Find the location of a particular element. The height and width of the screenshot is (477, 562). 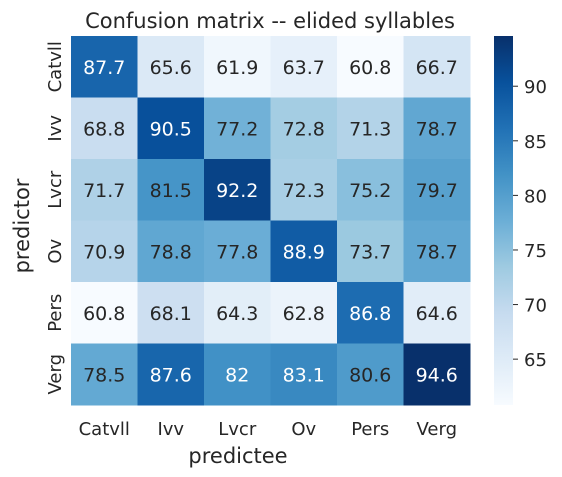

y-tick-label-verg: Verg is located at coordinates (55, 374).